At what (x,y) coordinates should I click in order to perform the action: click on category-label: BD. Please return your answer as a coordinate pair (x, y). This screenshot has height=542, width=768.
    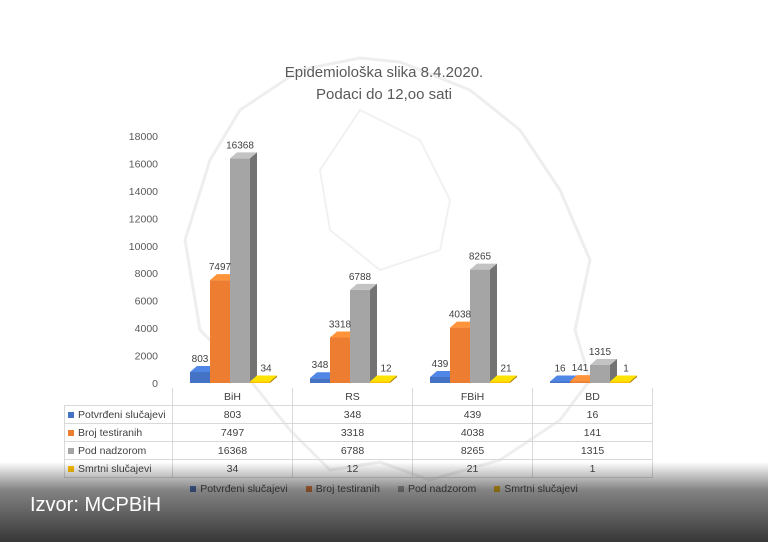
    Looking at the image, I should click on (592, 397).